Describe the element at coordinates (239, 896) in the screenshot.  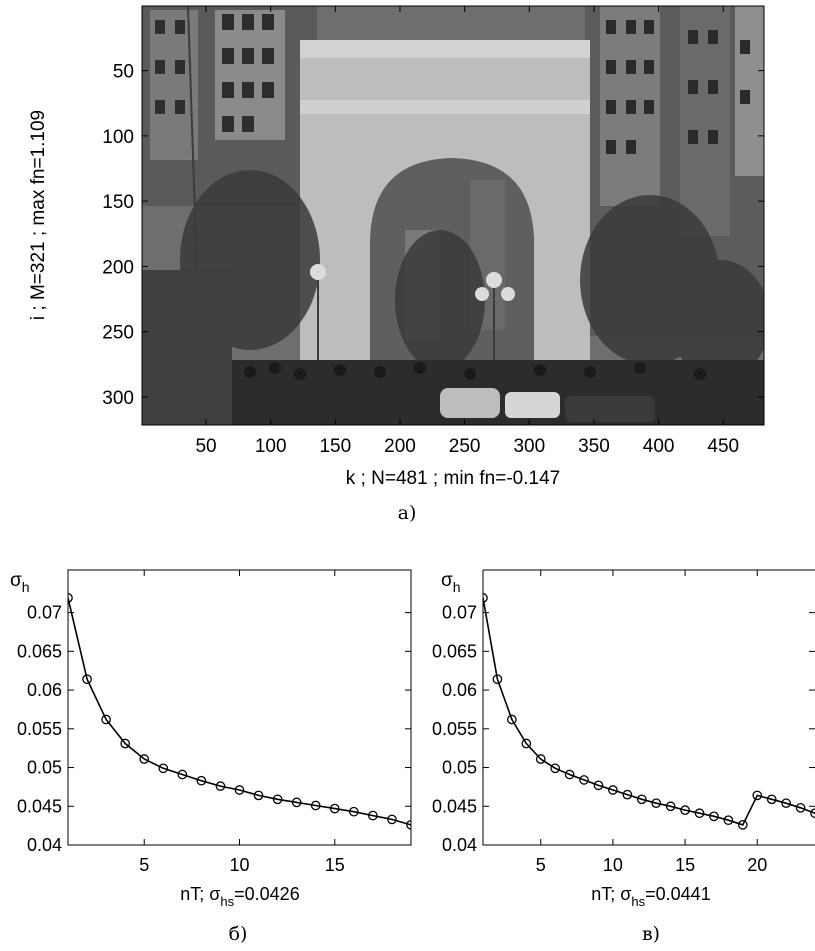
I see `chart-b-x-axis-label: nT; σhs=0.0426` at that location.